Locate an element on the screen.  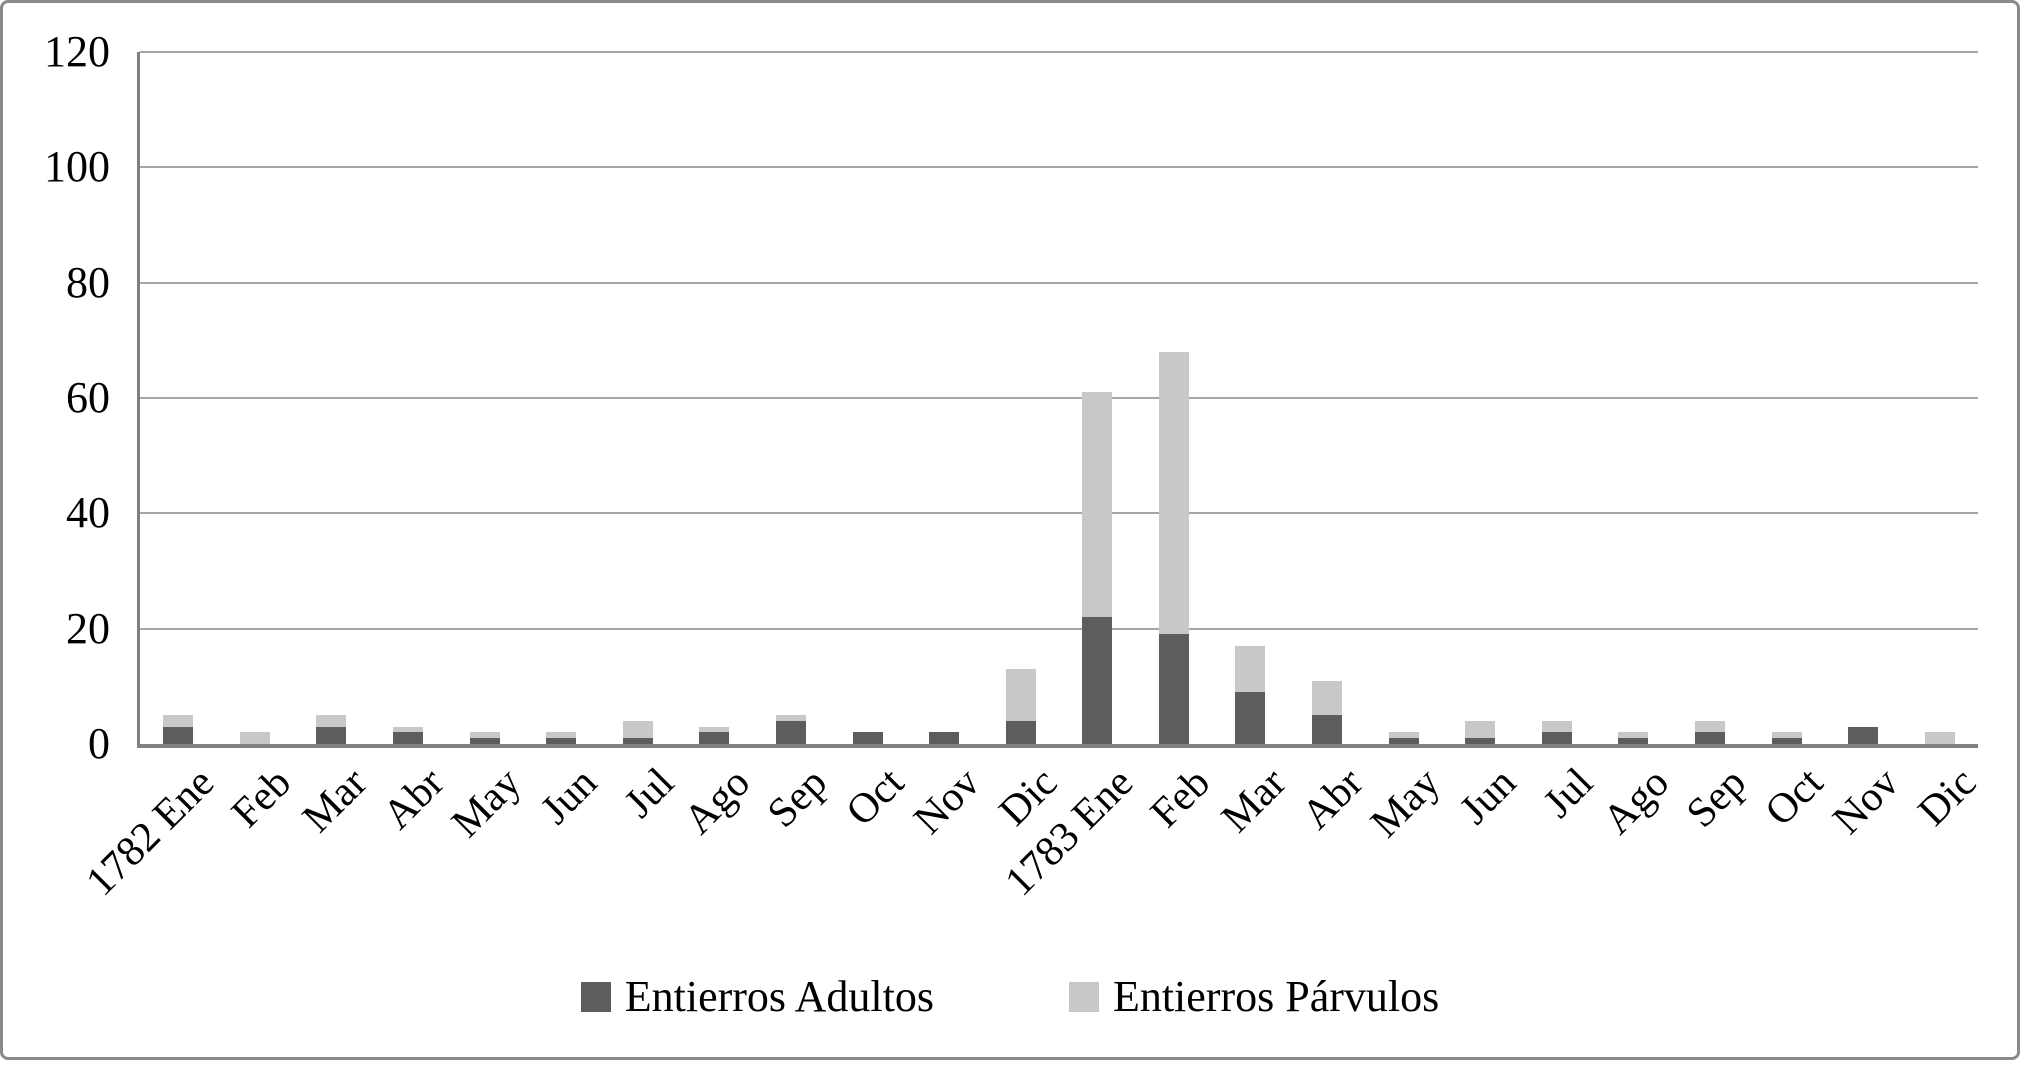
bar-ago is located at coordinates (1633, 738).